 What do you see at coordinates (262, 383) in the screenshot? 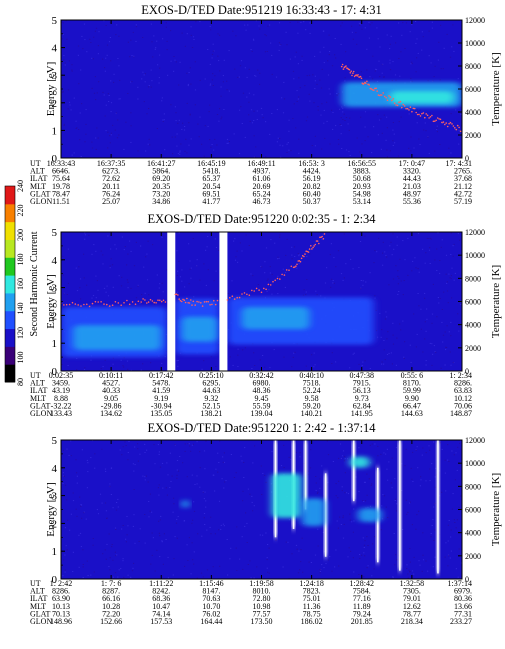
I see `table-cell: 6980.` at bounding box center [262, 383].